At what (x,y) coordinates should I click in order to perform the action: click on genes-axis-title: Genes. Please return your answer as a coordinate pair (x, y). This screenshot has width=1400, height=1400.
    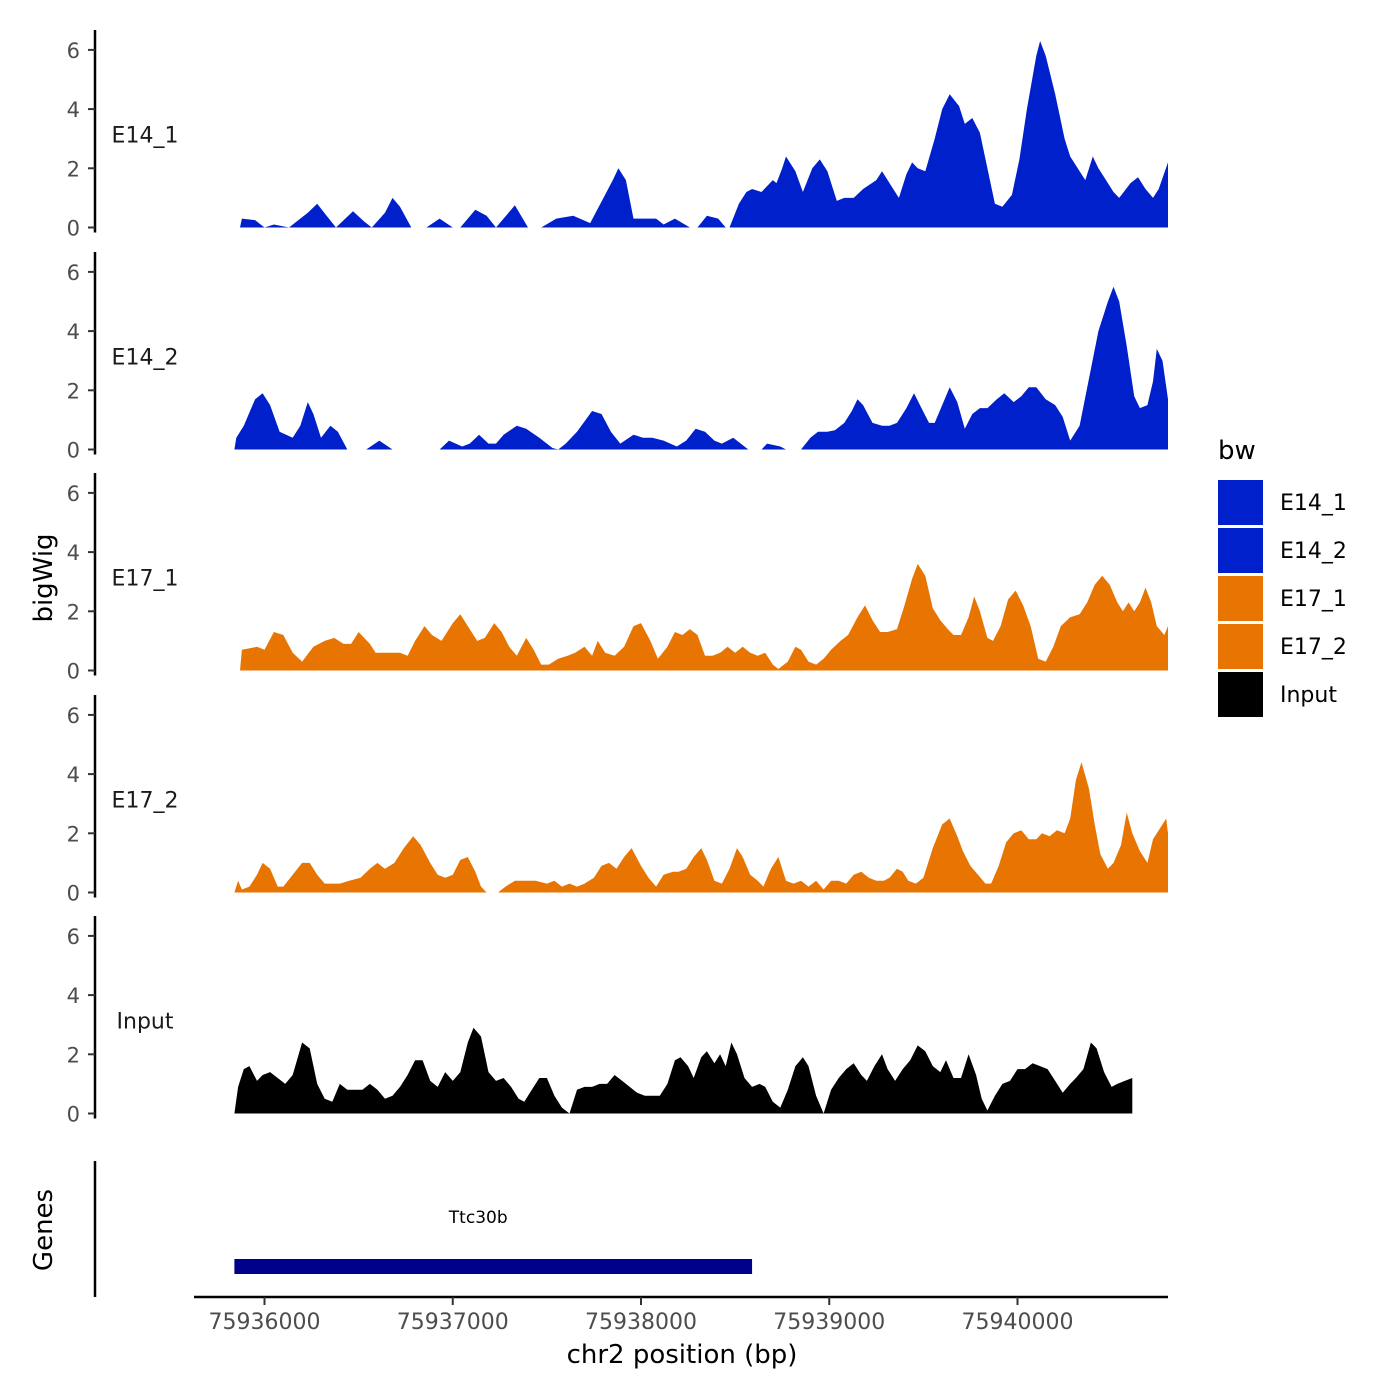
    Looking at the image, I should click on (44, 1230).